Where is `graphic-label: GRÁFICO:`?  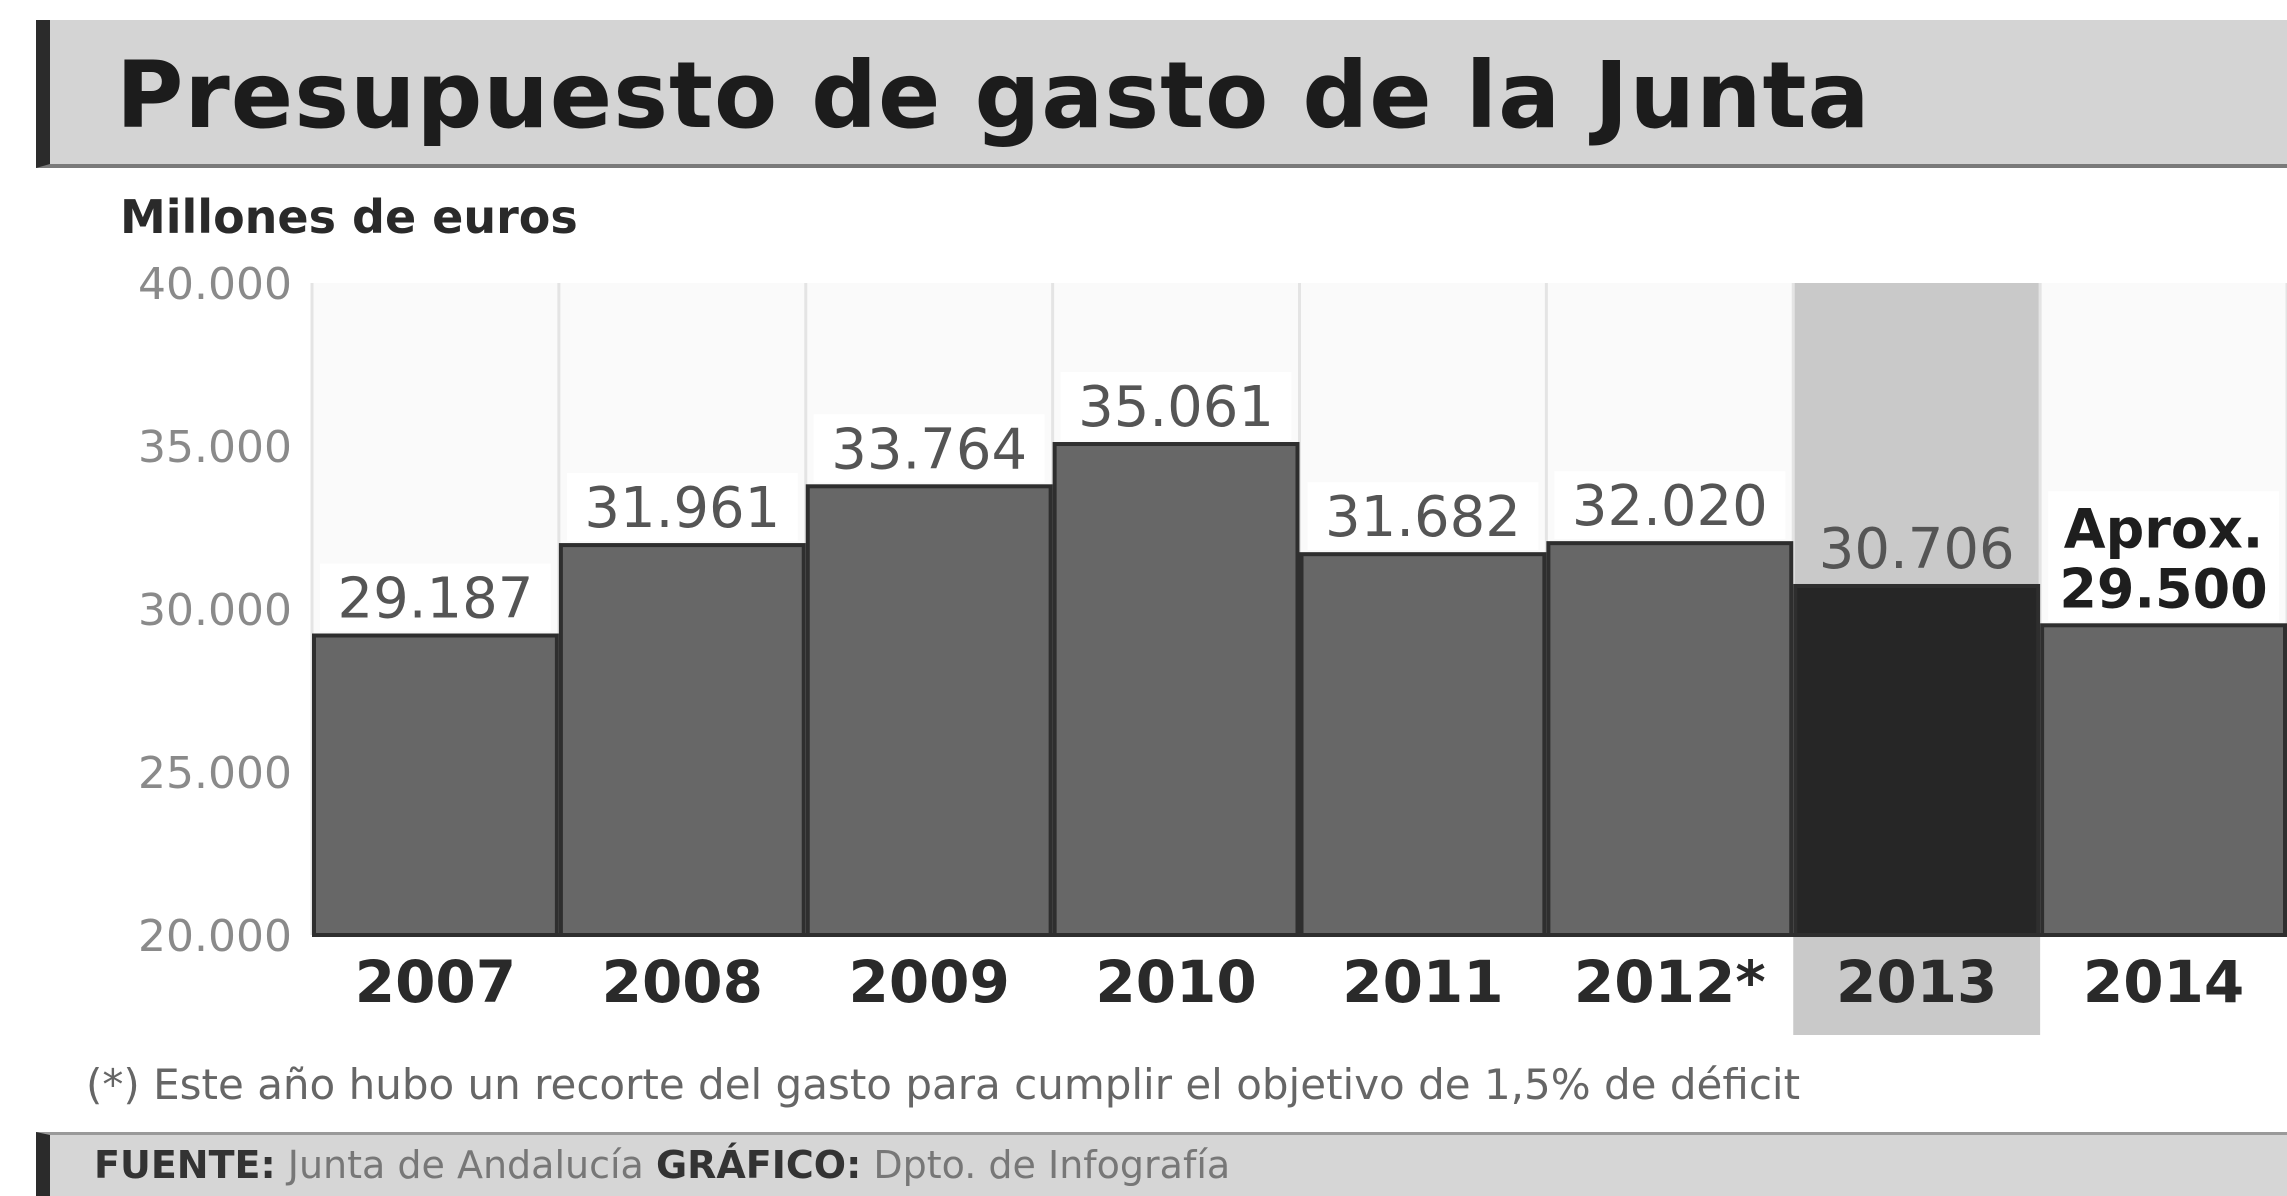 graphic-label: GRÁFICO: is located at coordinates (758, 1165).